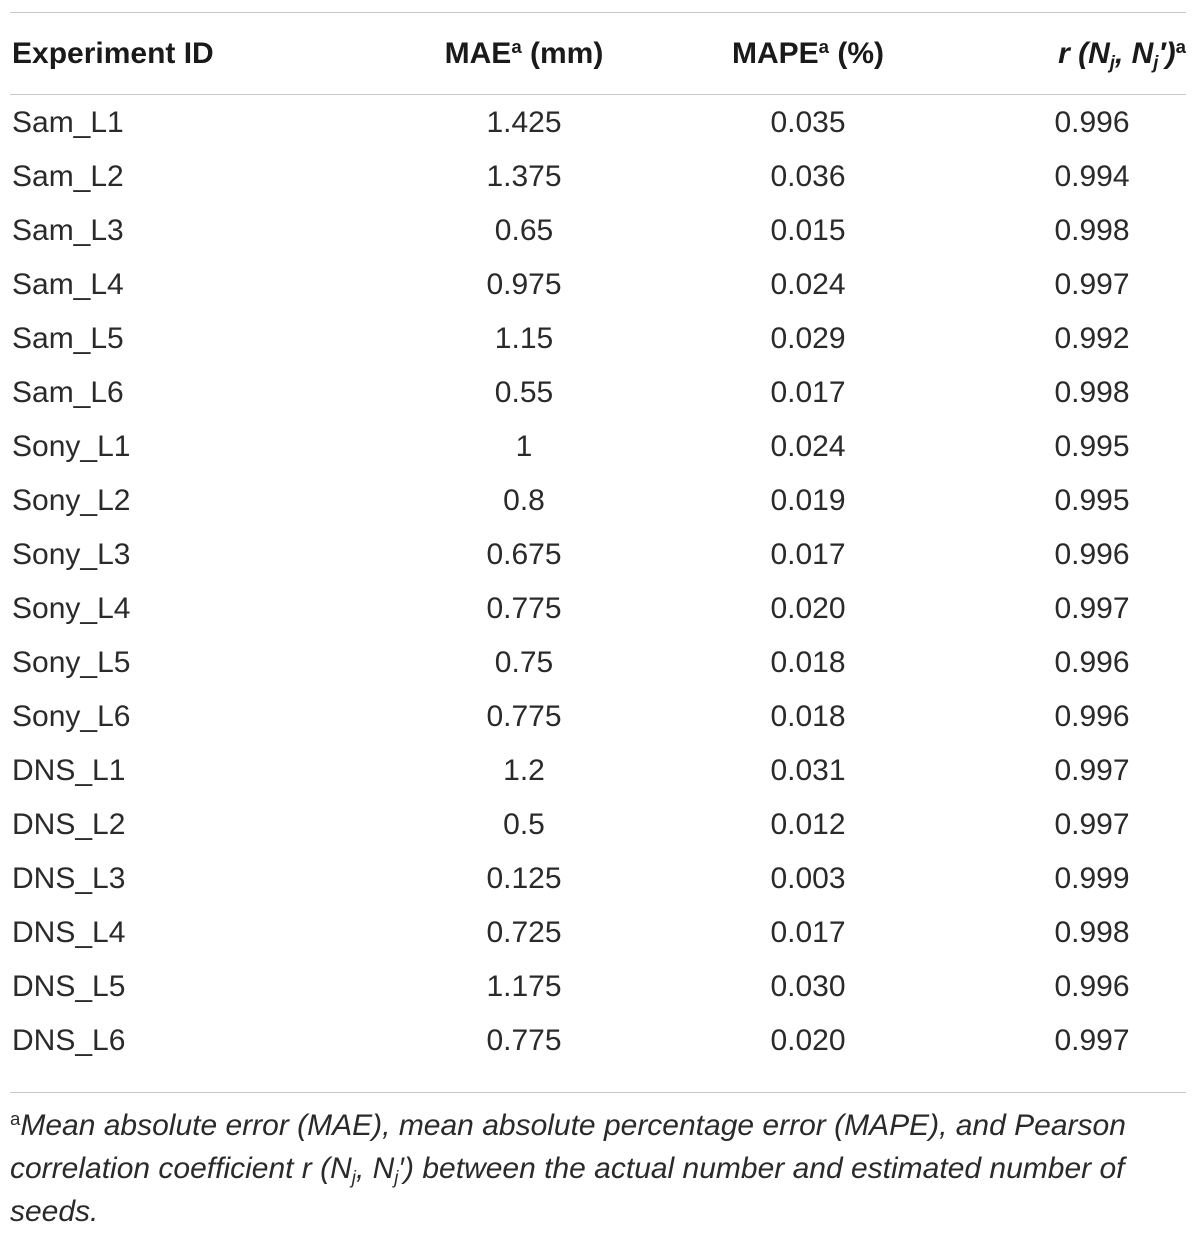  I want to click on experiment-id-cell: Sam_L5, so click(68, 338).